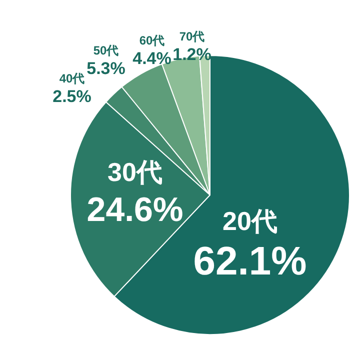 The image size is (353, 338). Describe the element at coordinates (192, 37) in the screenshot. I see `slice-label: 70代` at that location.